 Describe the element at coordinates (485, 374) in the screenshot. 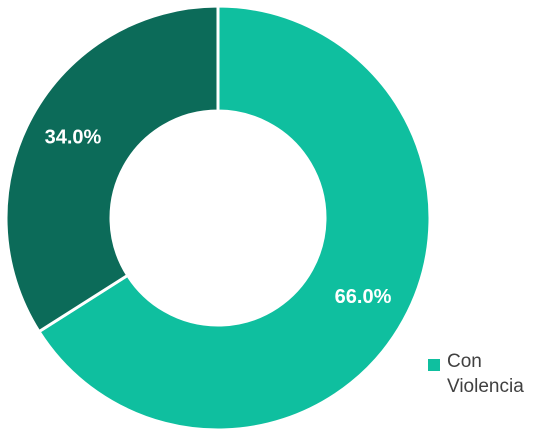

I see `legend-label-con-violencia: Con Violencia` at that location.